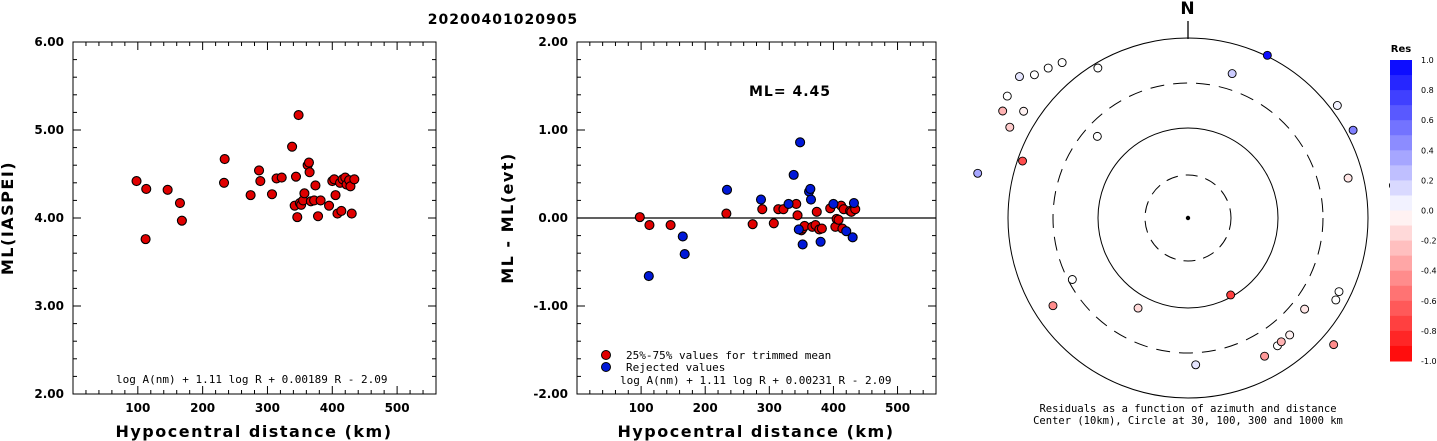  Describe the element at coordinates (833, 408) in the screenshot. I see `x-tick-label: 400` at that location.